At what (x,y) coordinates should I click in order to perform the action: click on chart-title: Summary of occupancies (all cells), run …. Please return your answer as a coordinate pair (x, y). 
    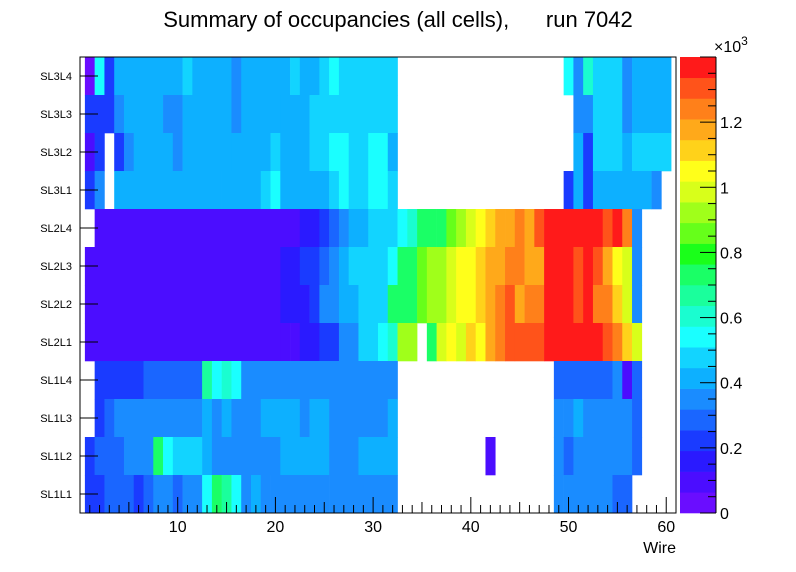
    Looking at the image, I should click on (398, 19).